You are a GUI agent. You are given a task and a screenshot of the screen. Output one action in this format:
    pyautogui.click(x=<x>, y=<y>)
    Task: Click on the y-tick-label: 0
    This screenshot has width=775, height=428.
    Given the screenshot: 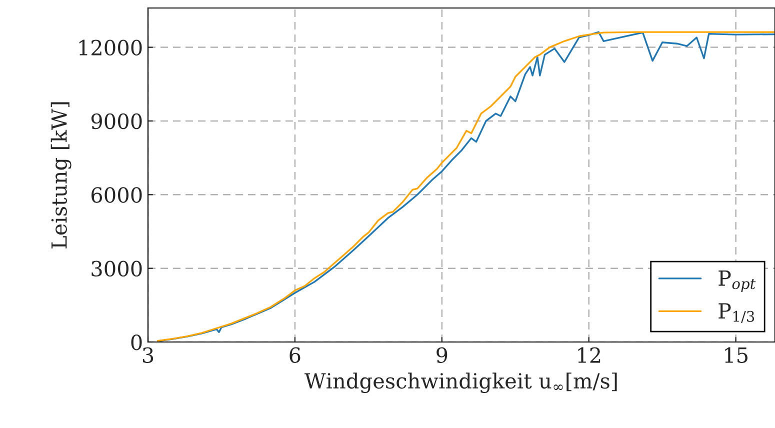 What is the action you would take?
    pyautogui.click(x=136, y=342)
    